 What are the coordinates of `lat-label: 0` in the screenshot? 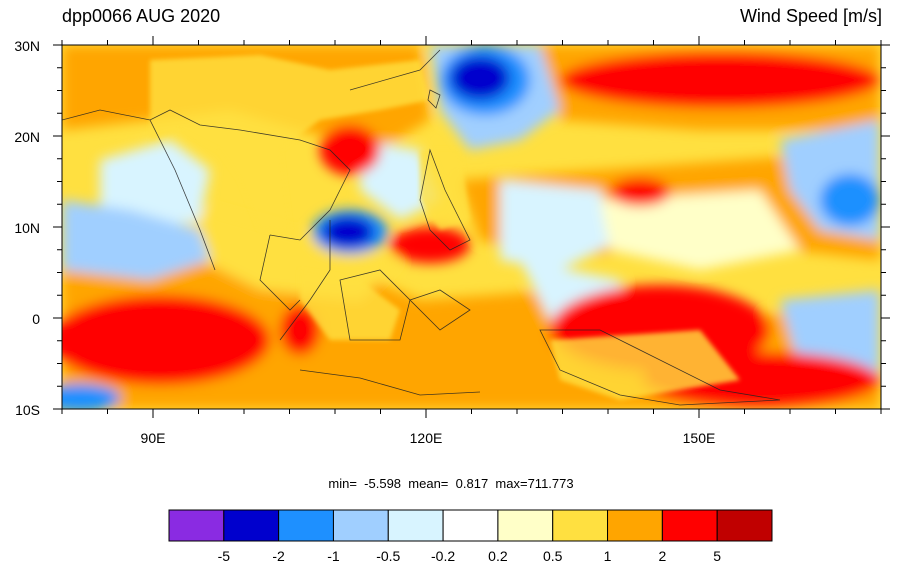 It's located at (36, 319).